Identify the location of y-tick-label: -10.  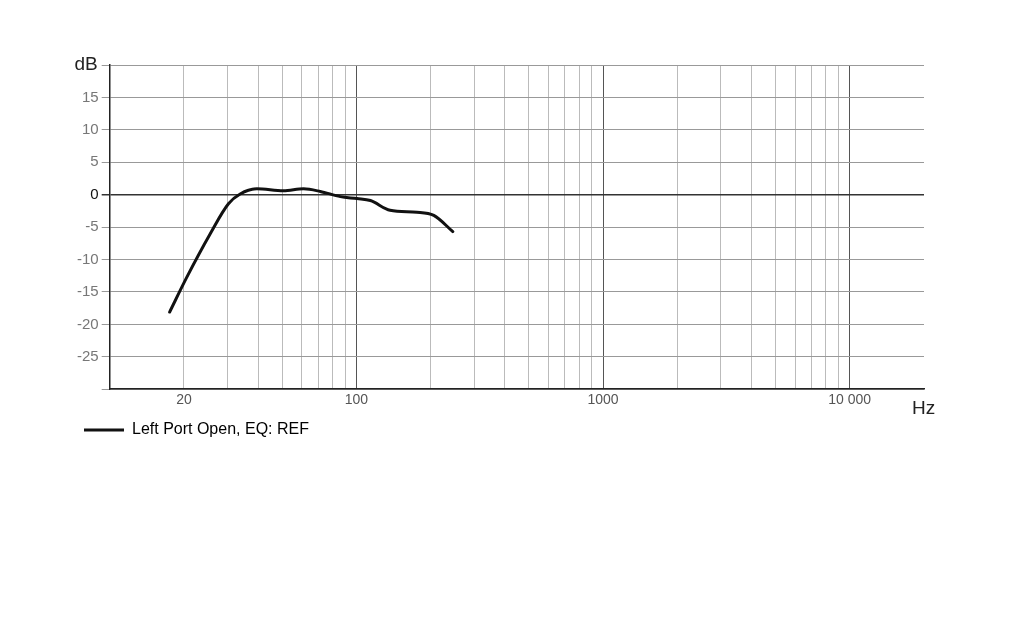
(87, 258).